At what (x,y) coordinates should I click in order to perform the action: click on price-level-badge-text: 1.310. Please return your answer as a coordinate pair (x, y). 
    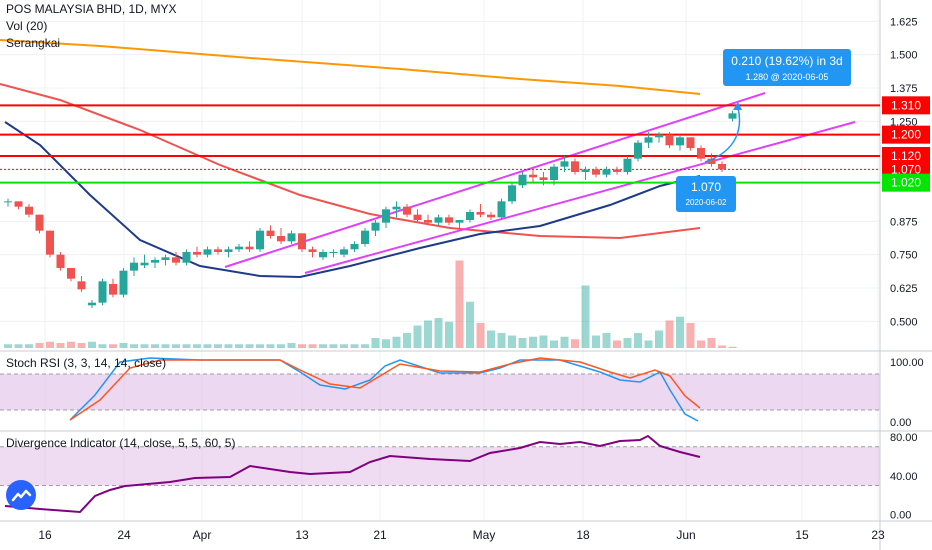
    Looking at the image, I should click on (906, 105).